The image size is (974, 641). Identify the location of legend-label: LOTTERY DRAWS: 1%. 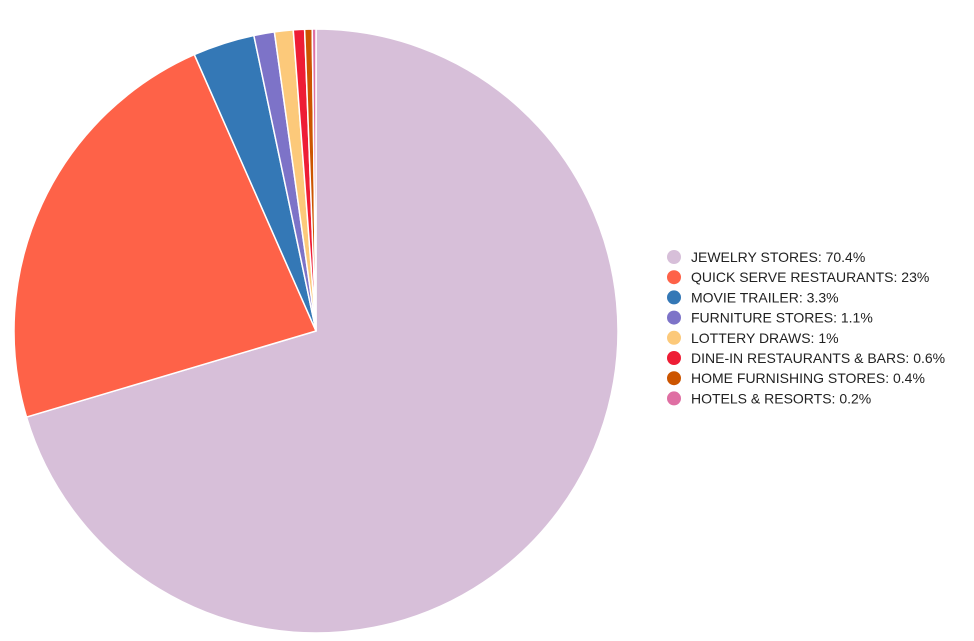
(765, 338).